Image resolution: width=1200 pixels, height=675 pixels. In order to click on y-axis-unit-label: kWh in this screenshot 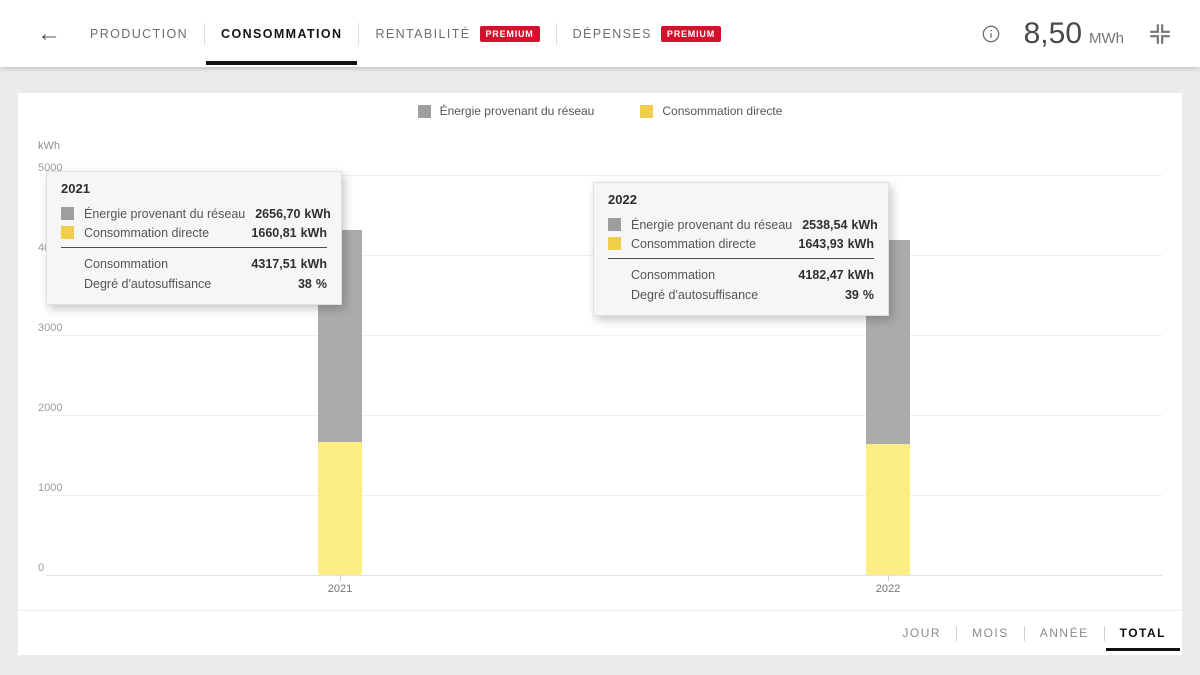, I will do `click(49, 146)`.